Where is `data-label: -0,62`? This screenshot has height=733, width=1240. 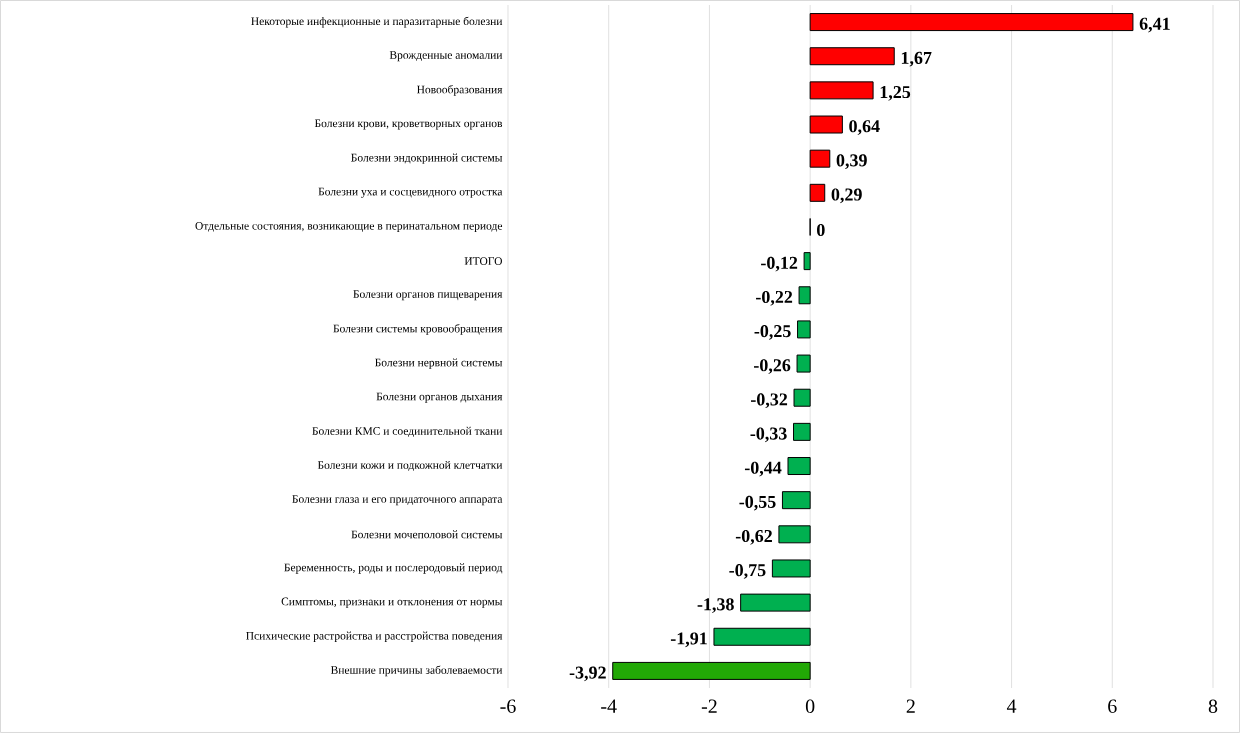 data-label: -0,62 is located at coordinates (753, 537).